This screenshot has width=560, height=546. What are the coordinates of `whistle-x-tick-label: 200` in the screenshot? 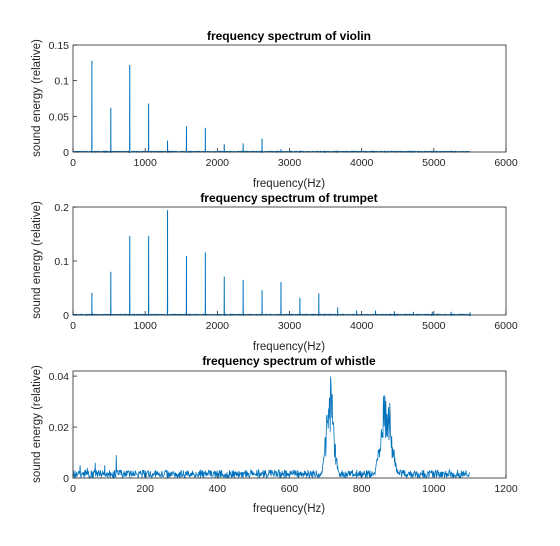 It's located at (145, 489).